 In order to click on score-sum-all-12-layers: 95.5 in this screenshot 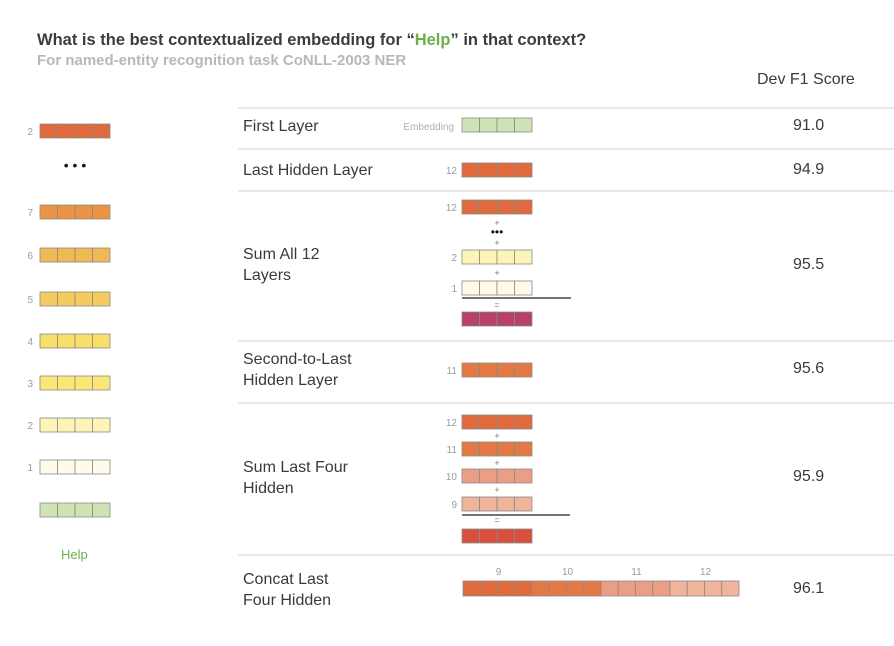, I will do `click(809, 264)`.